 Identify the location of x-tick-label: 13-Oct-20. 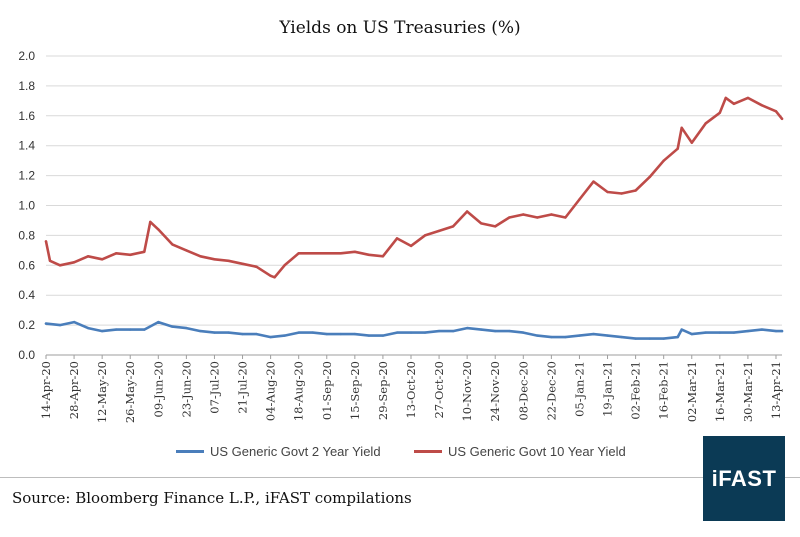
(411, 390).